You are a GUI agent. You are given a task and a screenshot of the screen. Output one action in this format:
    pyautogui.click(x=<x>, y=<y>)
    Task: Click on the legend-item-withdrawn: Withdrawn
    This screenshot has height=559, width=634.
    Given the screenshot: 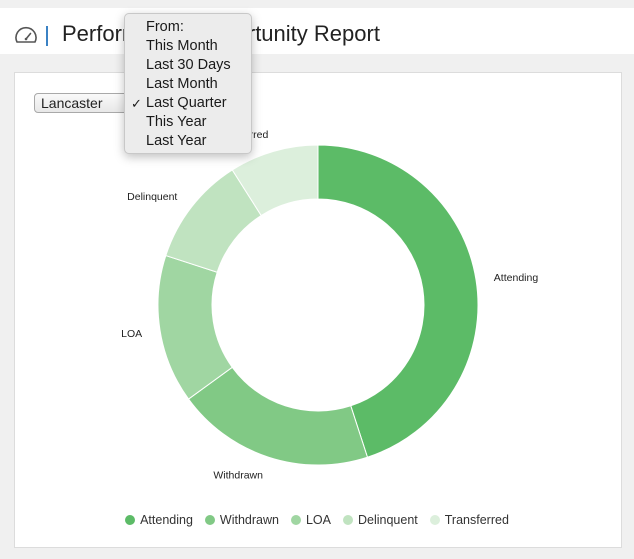 What is the action you would take?
    pyautogui.click(x=241, y=520)
    